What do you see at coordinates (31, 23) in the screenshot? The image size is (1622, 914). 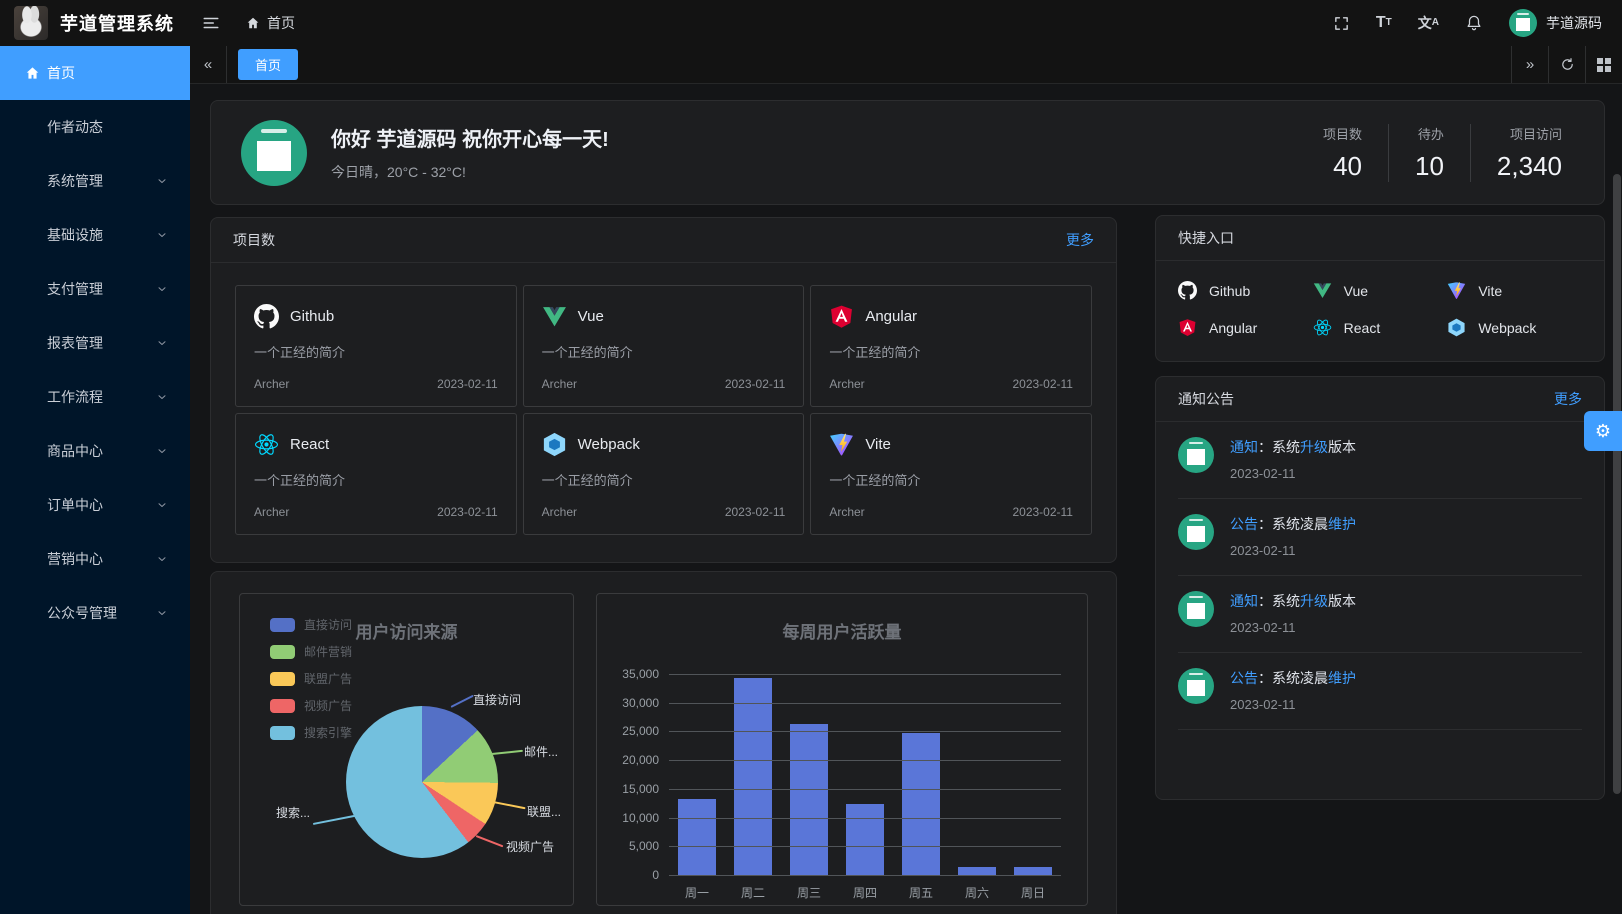 I see `app-logo` at bounding box center [31, 23].